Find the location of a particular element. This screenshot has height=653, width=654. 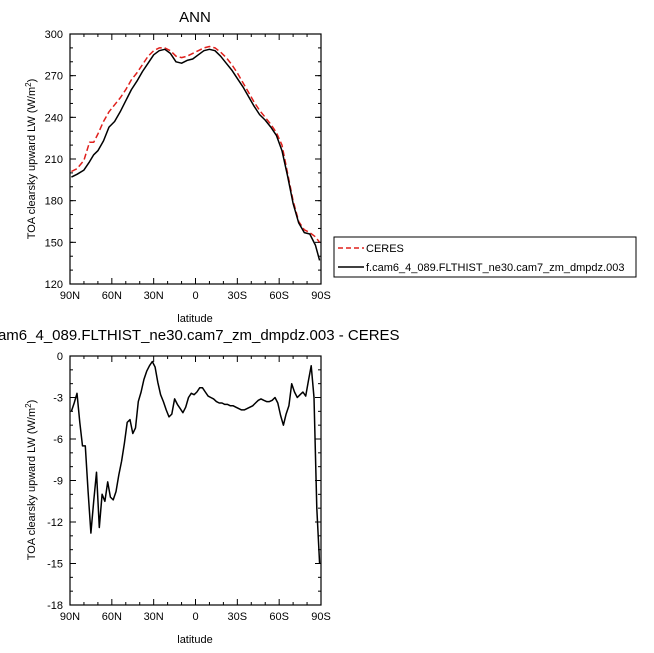

y-tick-label: 0 is located at coordinates (60, 357).